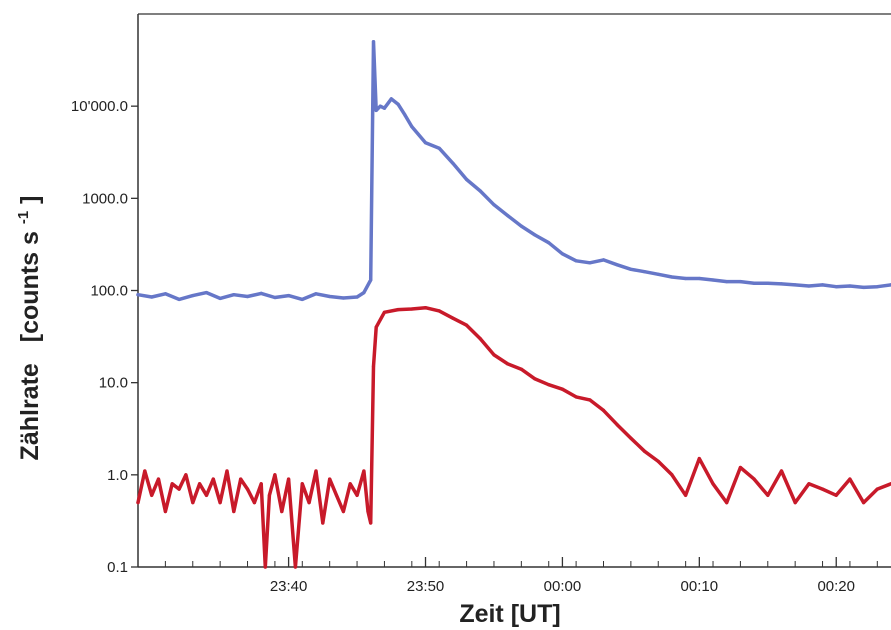 The width and height of the screenshot is (891, 630). What do you see at coordinates (117, 567) in the screenshot?
I see `y-tick-label: 0.1` at bounding box center [117, 567].